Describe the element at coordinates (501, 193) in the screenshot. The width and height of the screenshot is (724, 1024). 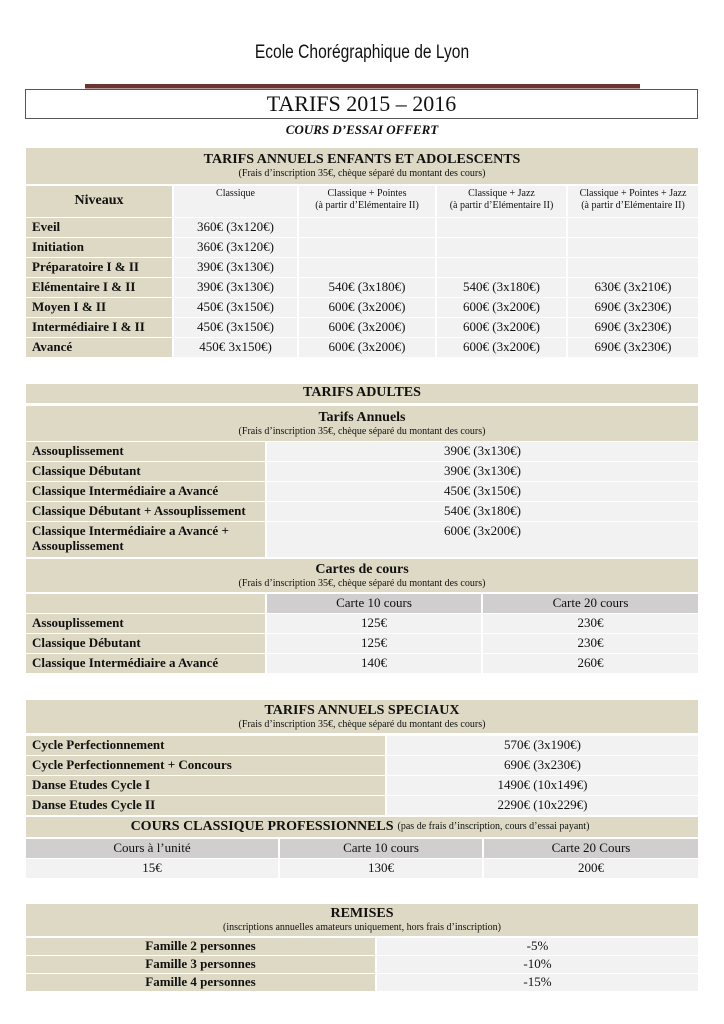
I see `column-header-text: Classique + Jazz` at that location.